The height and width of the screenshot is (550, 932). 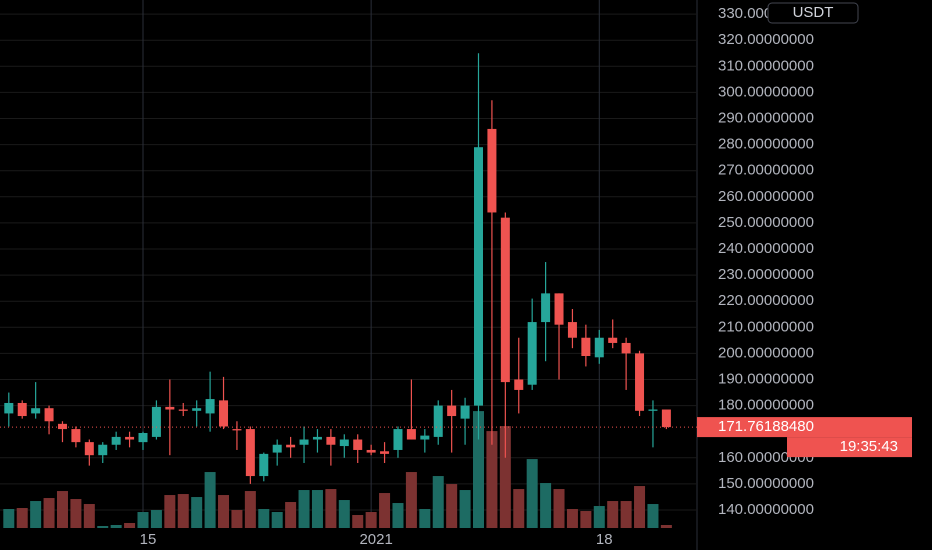 I want to click on y-tick-label: 240.00000000, so click(x=766, y=248).